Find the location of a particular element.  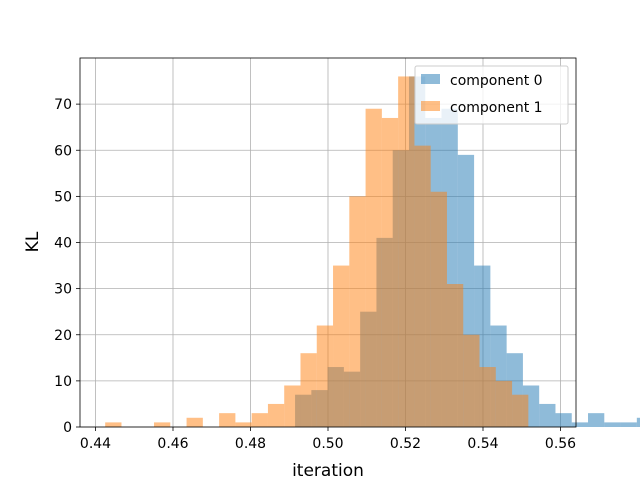

y-tick-label: 40 is located at coordinates (63, 244).